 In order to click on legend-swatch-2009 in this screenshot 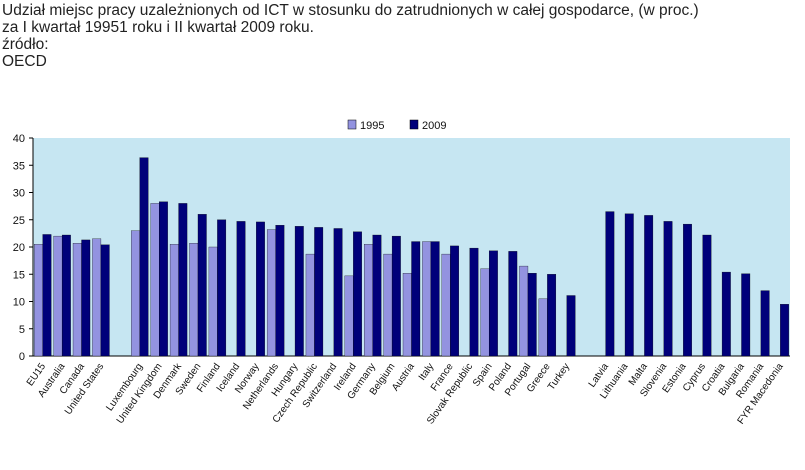, I will do `click(414, 124)`.